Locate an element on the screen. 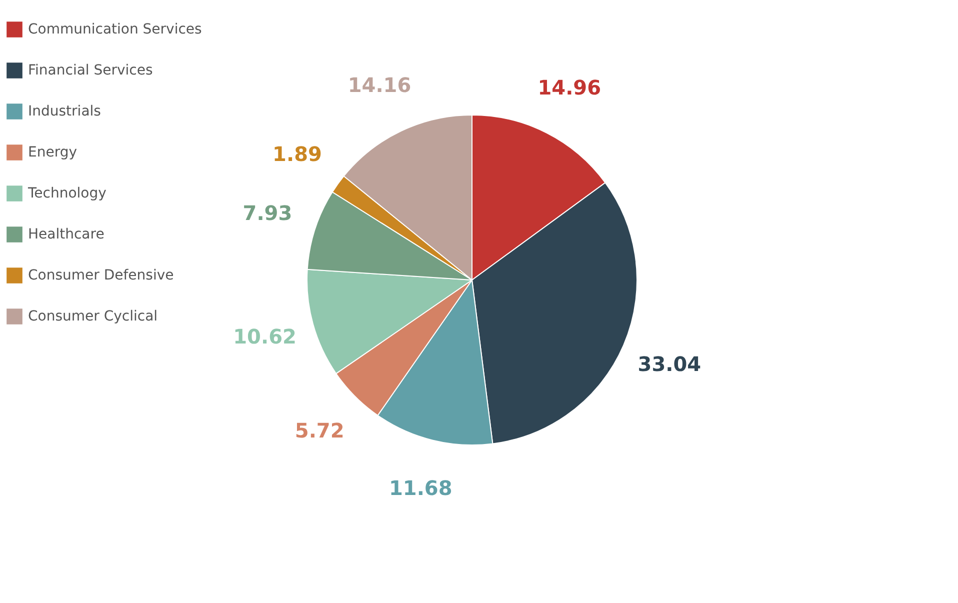 This screenshot has width=958, height=603. data-label: 14.16 is located at coordinates (380, 84).